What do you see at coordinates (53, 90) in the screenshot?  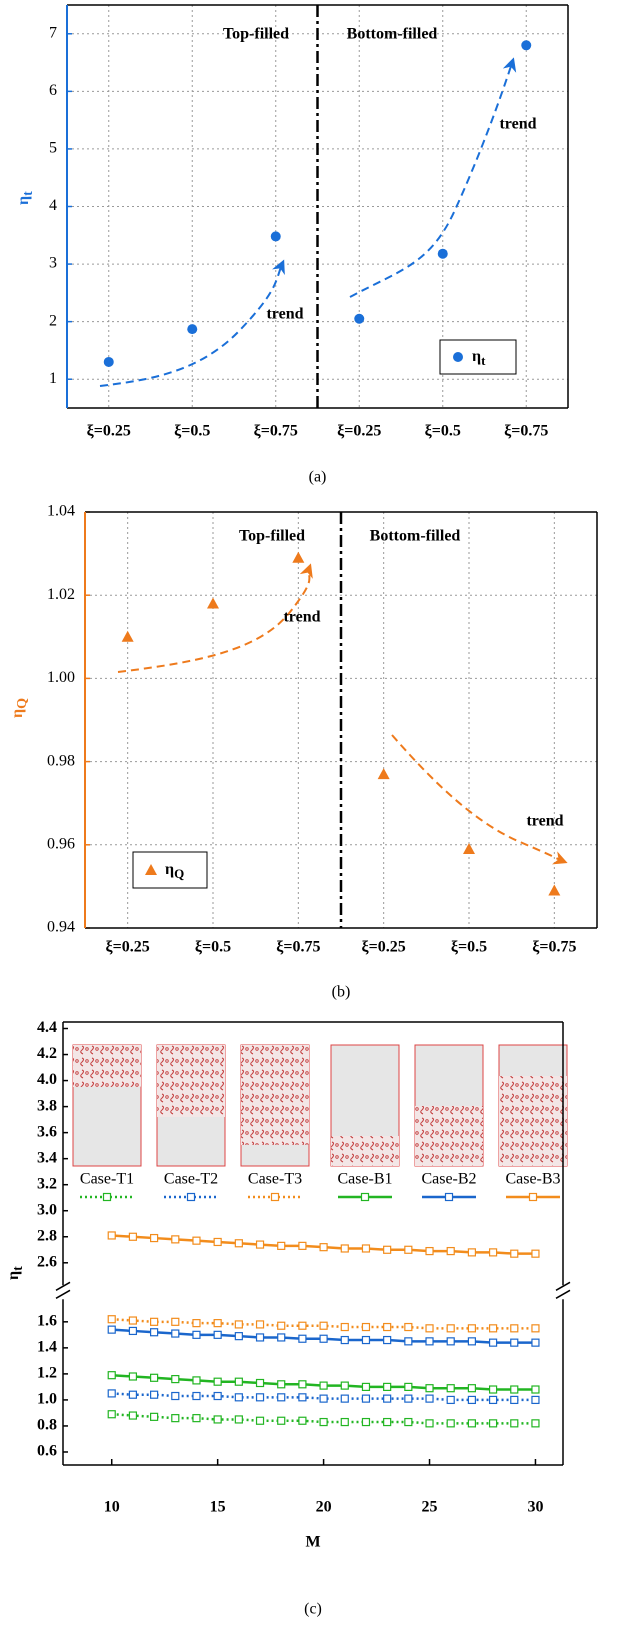 I see `y-tick-label: 6` at bounding box center [53, 90].